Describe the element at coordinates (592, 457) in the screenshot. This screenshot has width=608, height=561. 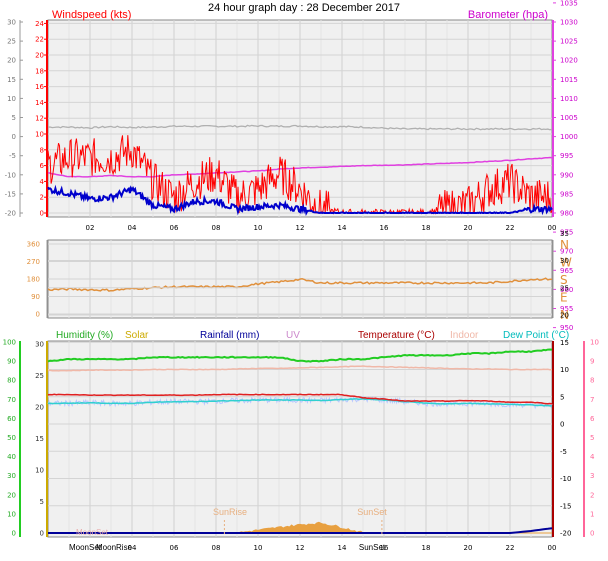
I see `uv-tick-label: 4` at that location.